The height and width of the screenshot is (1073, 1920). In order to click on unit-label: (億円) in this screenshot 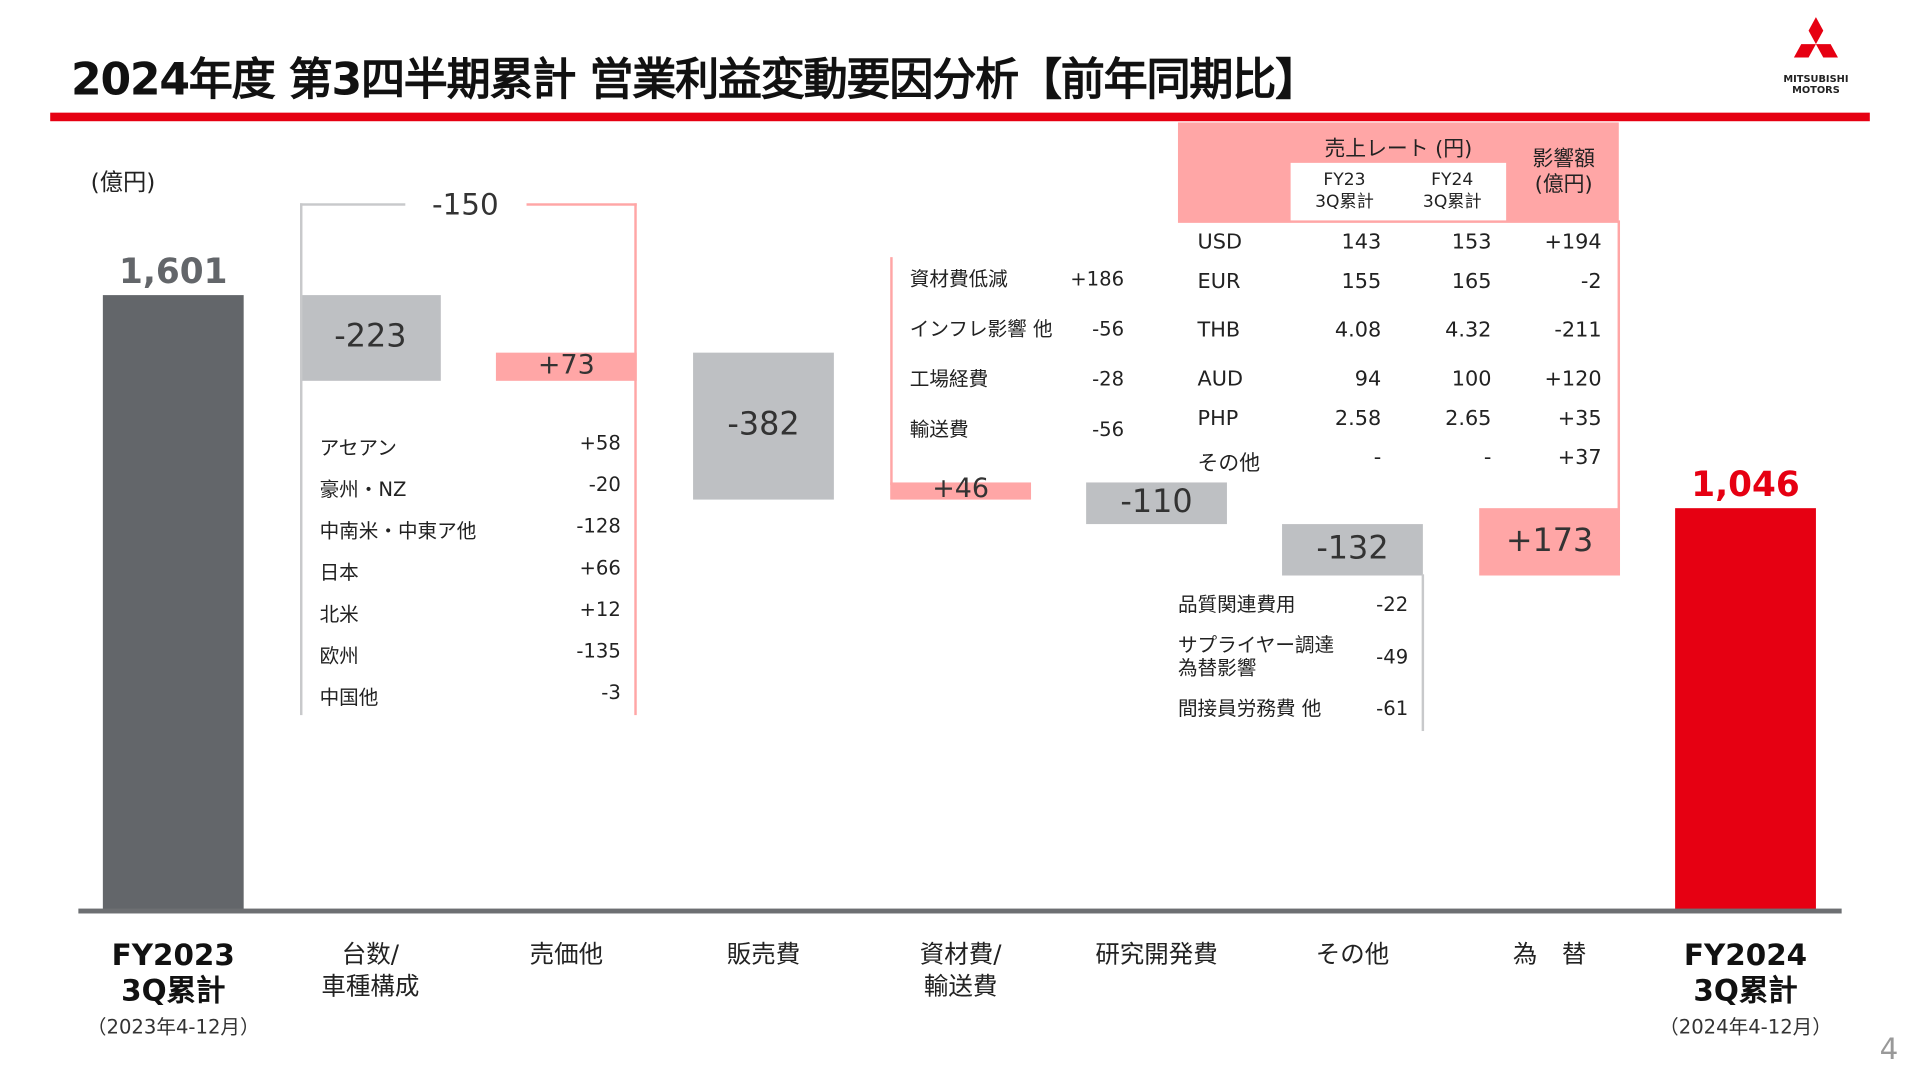, I will do `click(123, 182)`.